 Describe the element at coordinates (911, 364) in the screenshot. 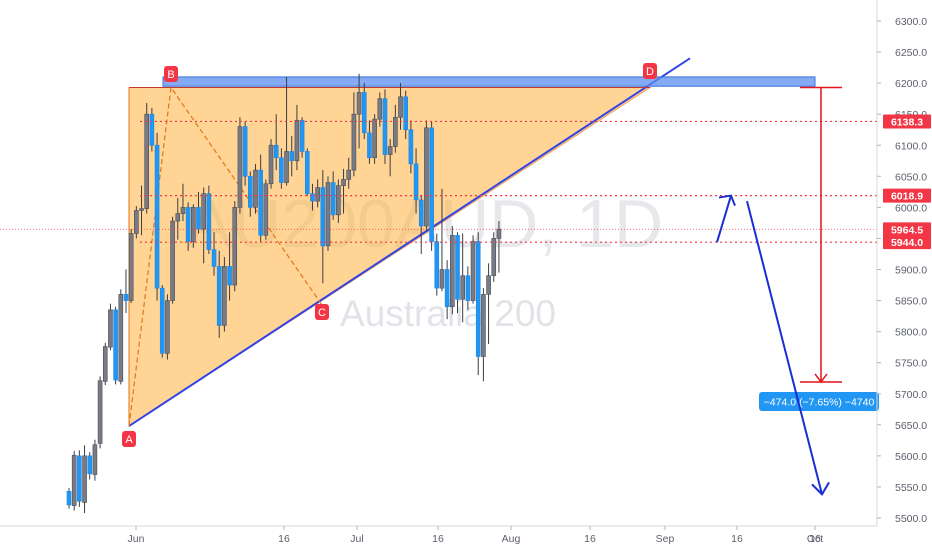

I see `price-axis-label: 5750.0` at that location.